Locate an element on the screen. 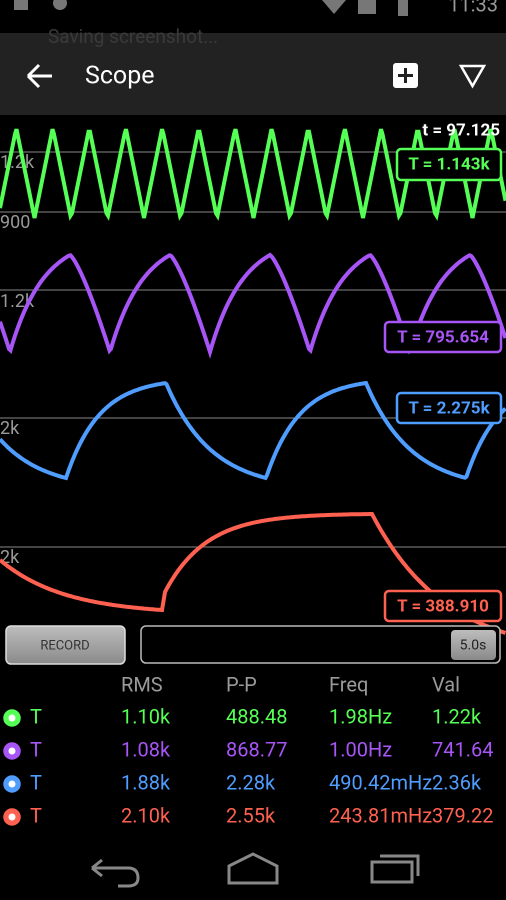 The height and width of the screenshot is (900, 506). table-cell: 2.36k is located at coordinates (457, 782).